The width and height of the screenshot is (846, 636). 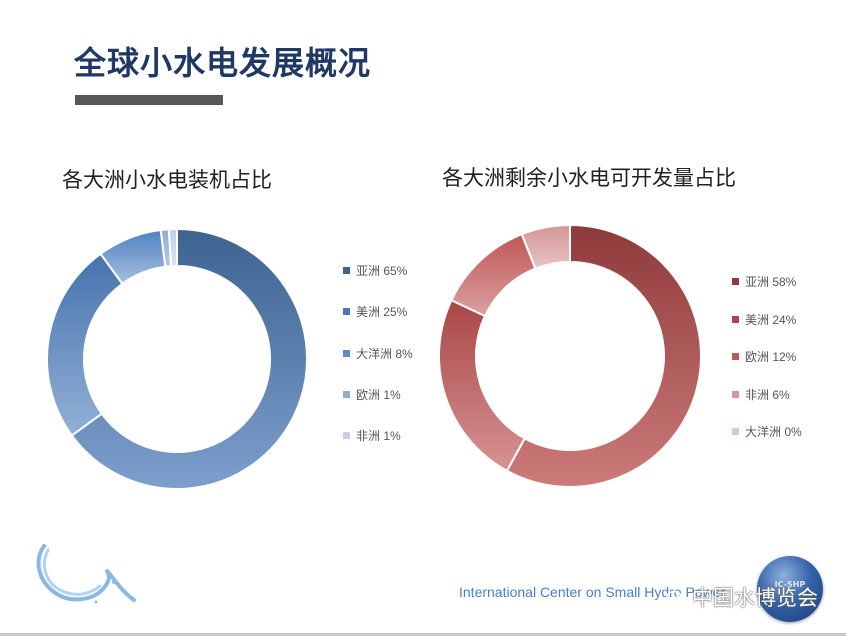 What do you see at coordinates (764, 356) in the screenshot?
I see `legend-item: 欧洲 12%` at bounding box center [764, 356].